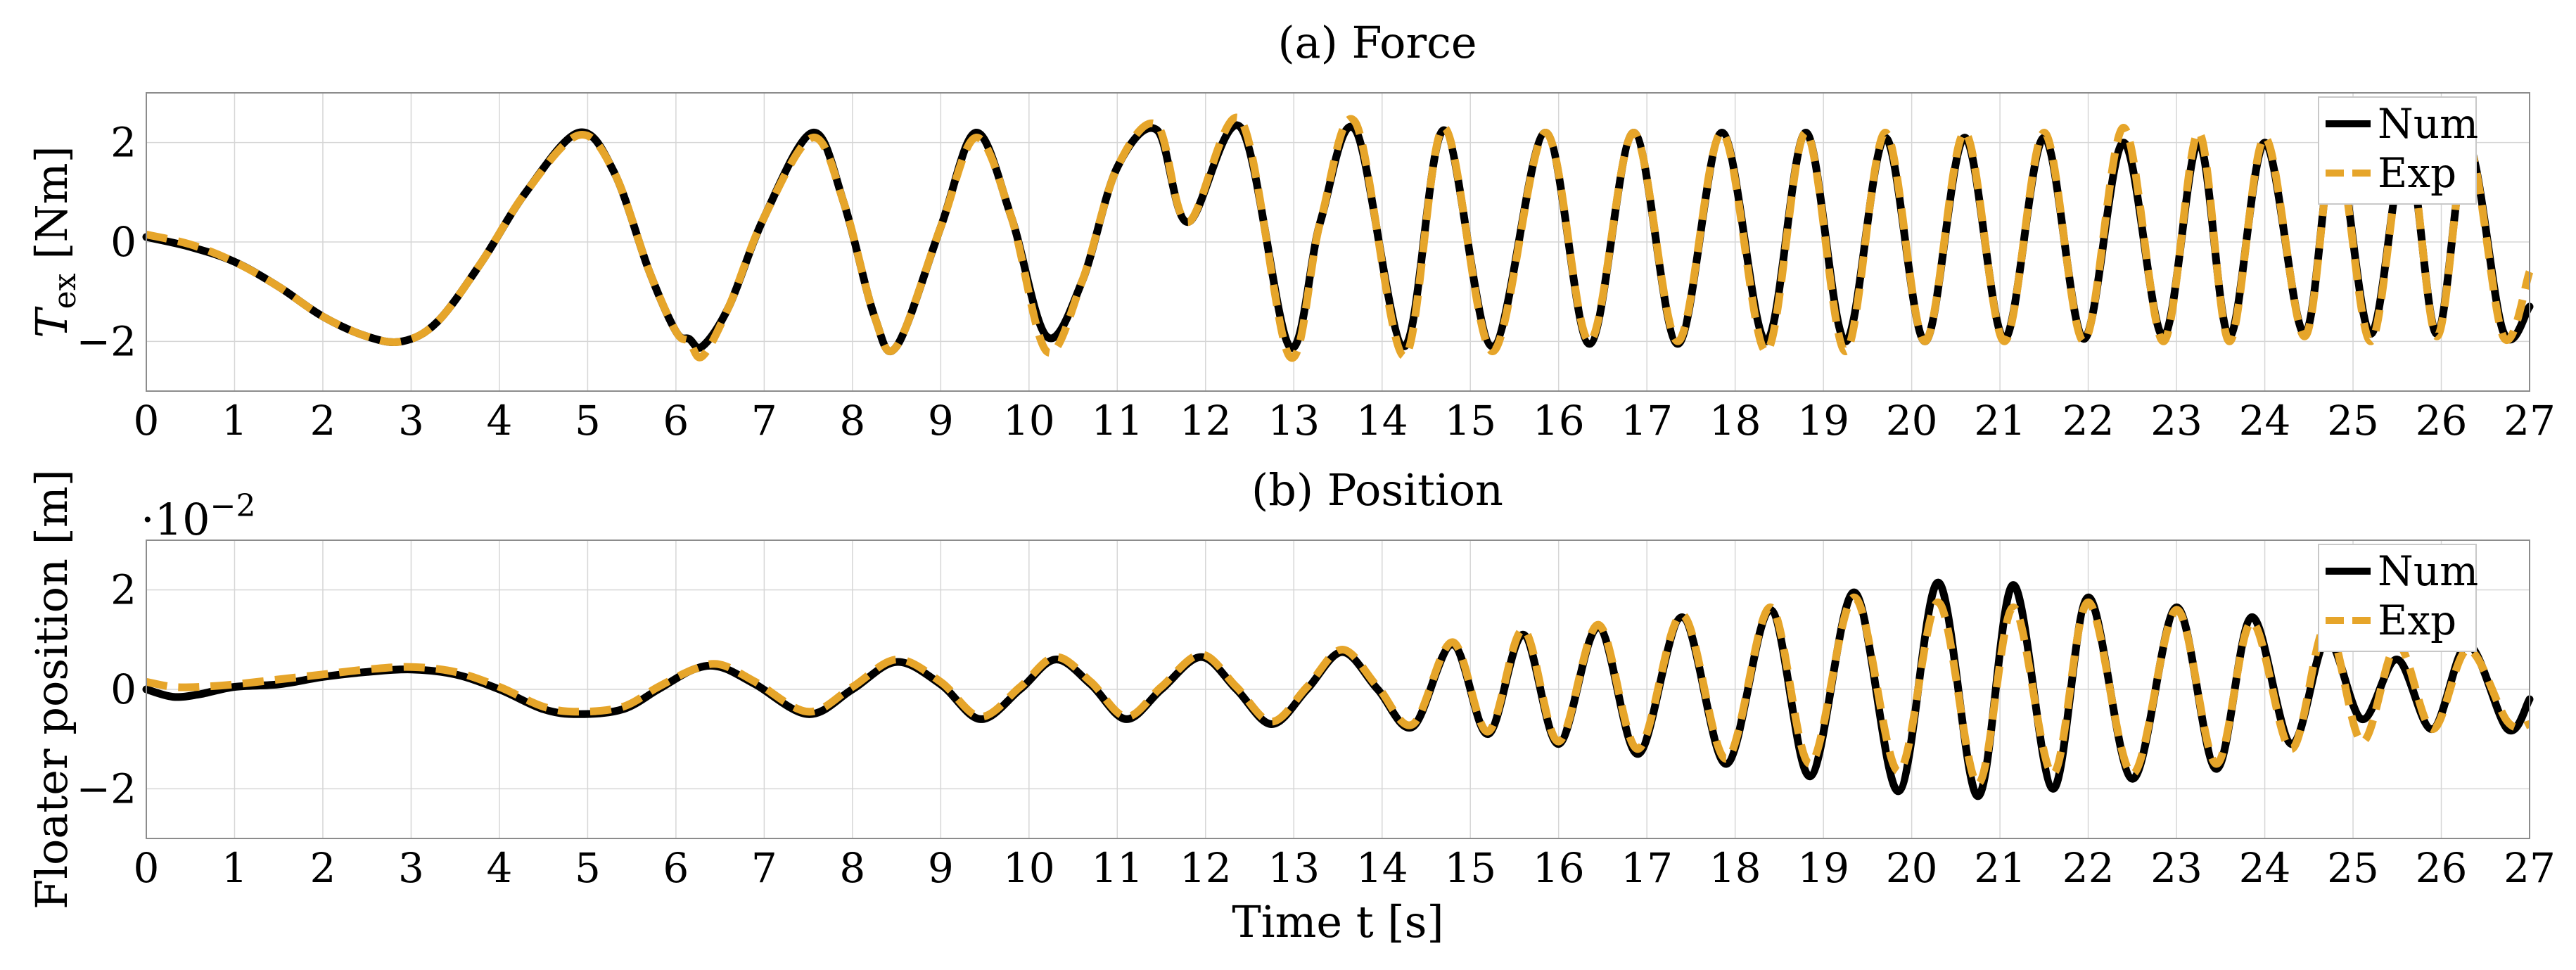  What do you see at coordinates (65, 291) in the screenshot?
I see `force-ylabel-sub: ex` at bounding box center [65, 291].